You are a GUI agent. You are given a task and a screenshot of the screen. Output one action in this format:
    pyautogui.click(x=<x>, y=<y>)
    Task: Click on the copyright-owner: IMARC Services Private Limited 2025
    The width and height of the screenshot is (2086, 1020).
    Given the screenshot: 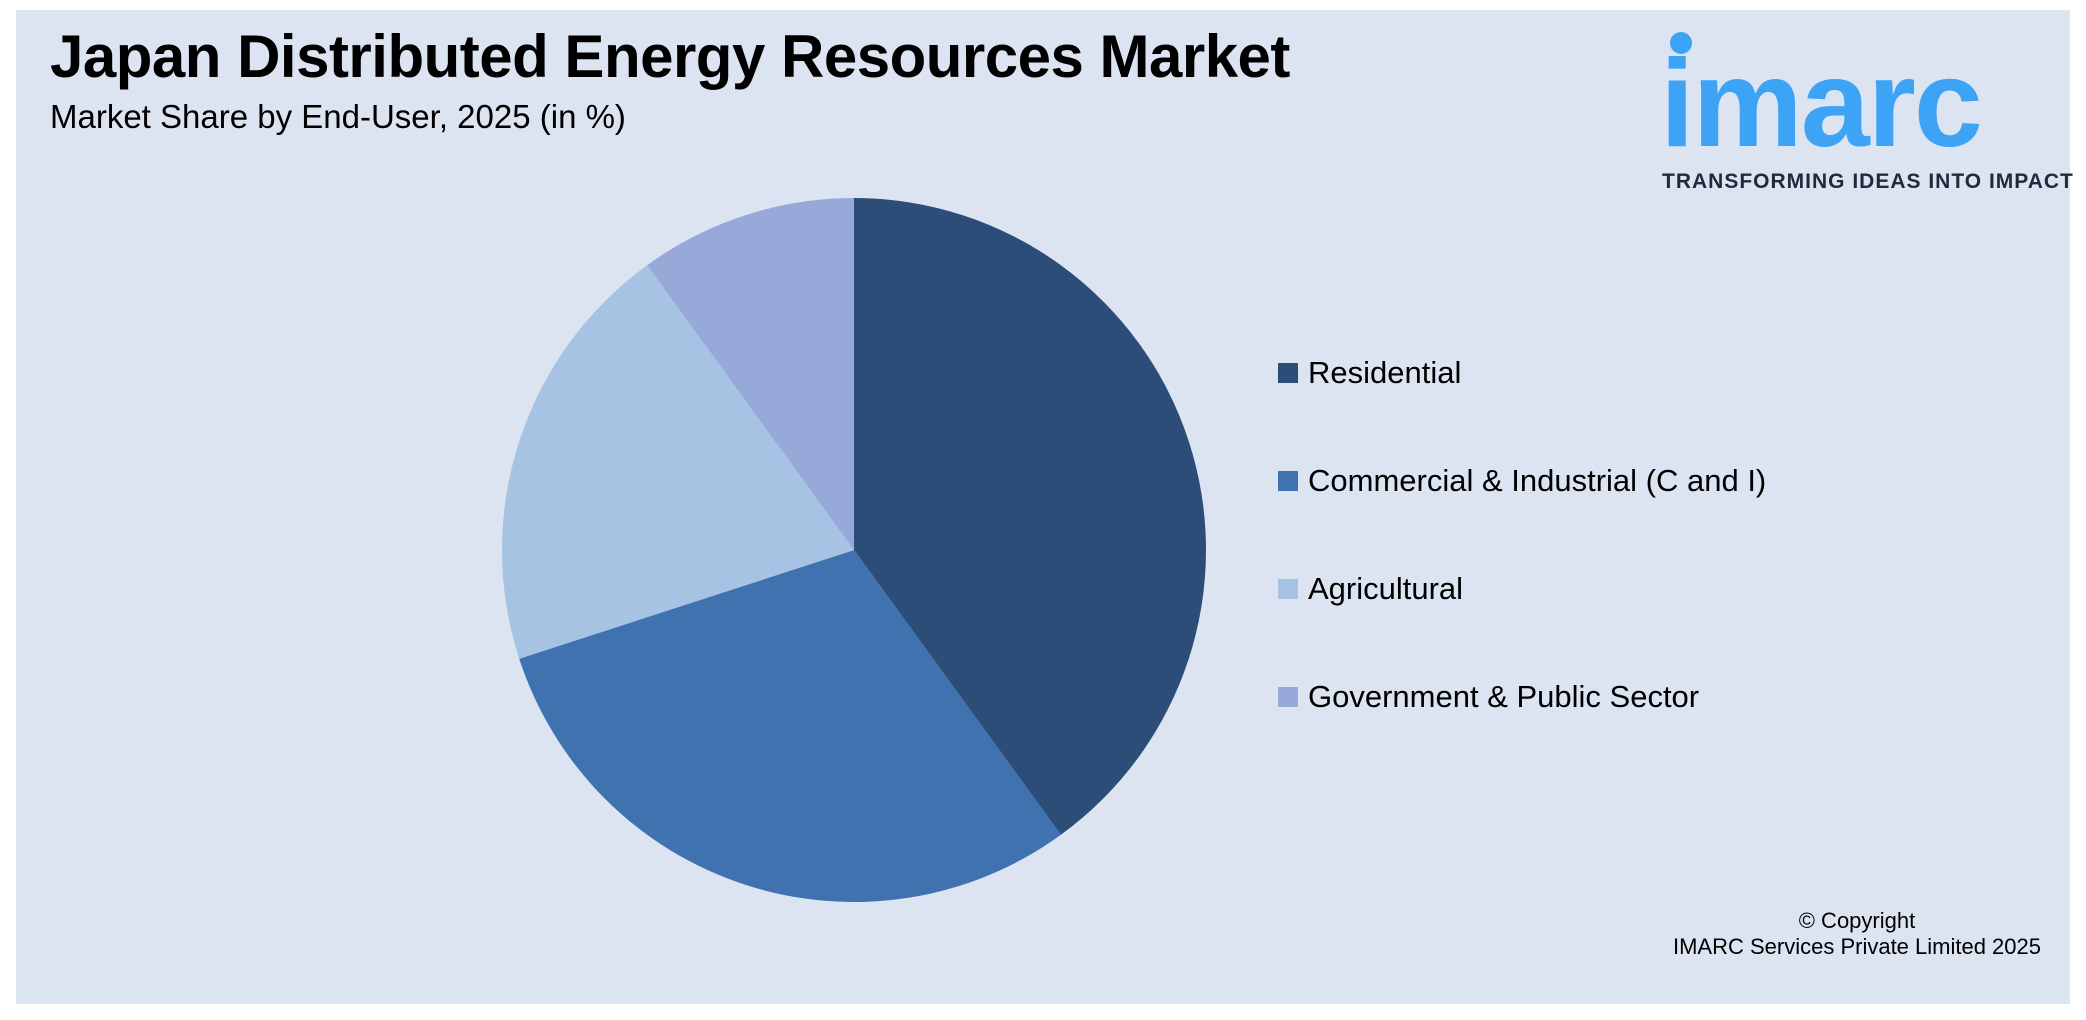 What is the action you would take?
    pyautogui.click(x=1856, y=946)
    